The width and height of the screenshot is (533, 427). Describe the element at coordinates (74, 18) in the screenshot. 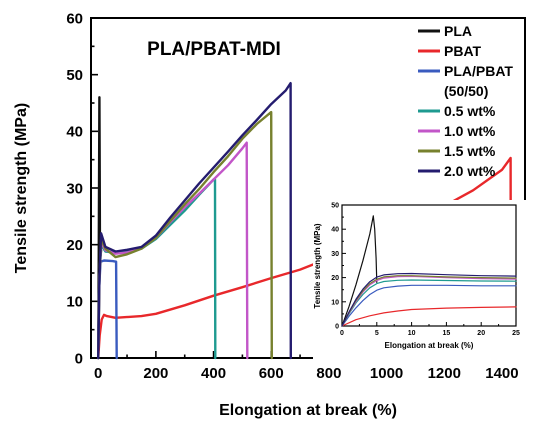

I see `main-y-tick-label: 60` at that location.